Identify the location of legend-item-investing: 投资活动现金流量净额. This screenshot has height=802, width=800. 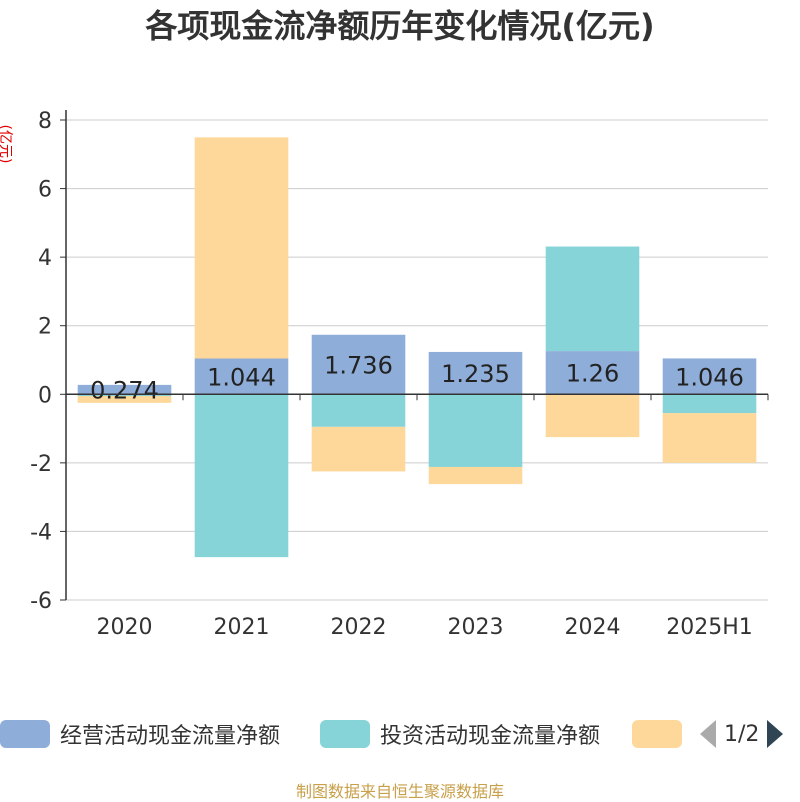
(460, 734).